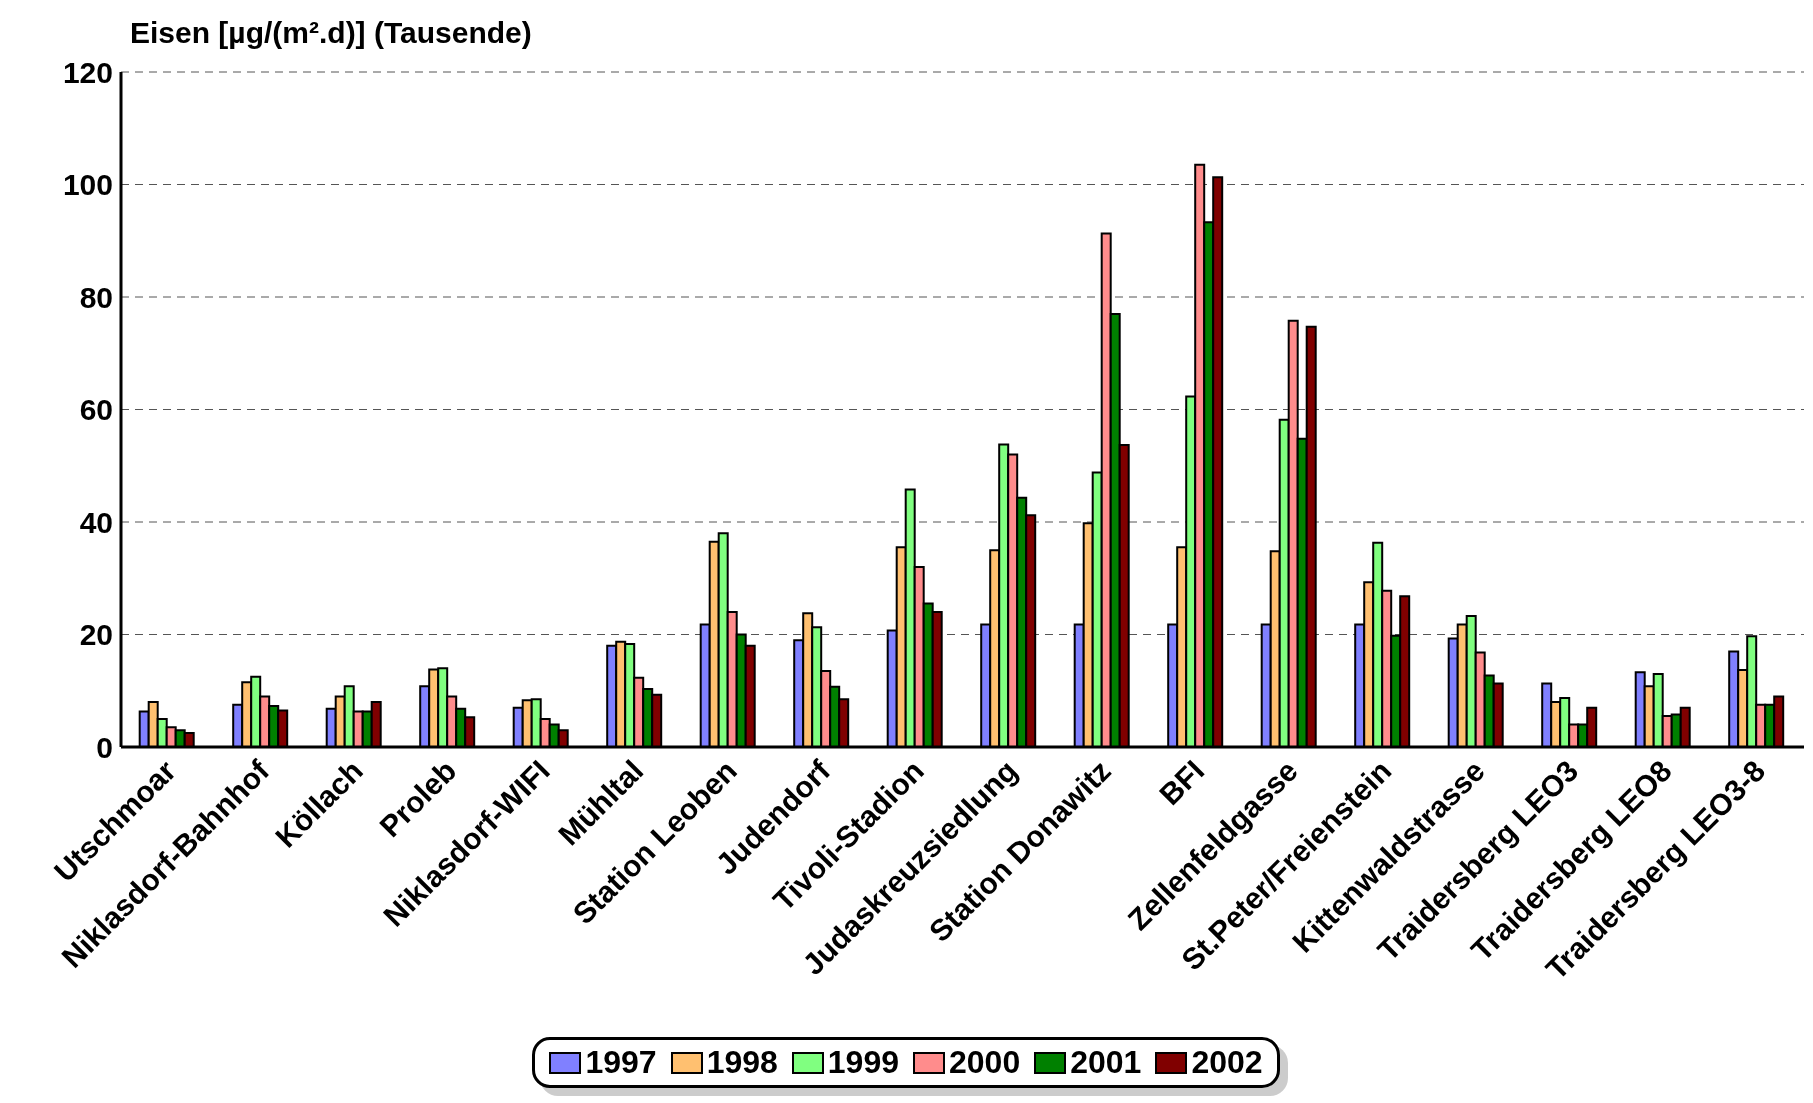 The width and height of the screenshot is (1813, 1103). Describe the element at coordinates (863, 1062) in the screenshot. I see `legend-label: 1999` at that location.